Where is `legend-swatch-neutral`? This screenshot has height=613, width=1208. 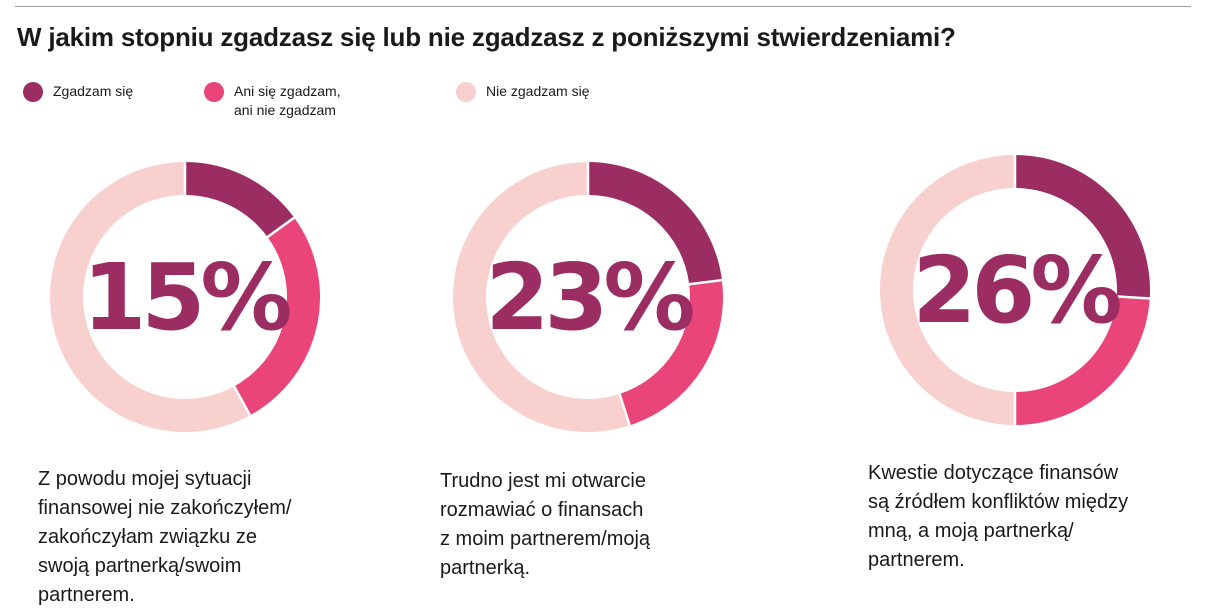 legend-swatch-neutral is located at coordinates (214, 92).